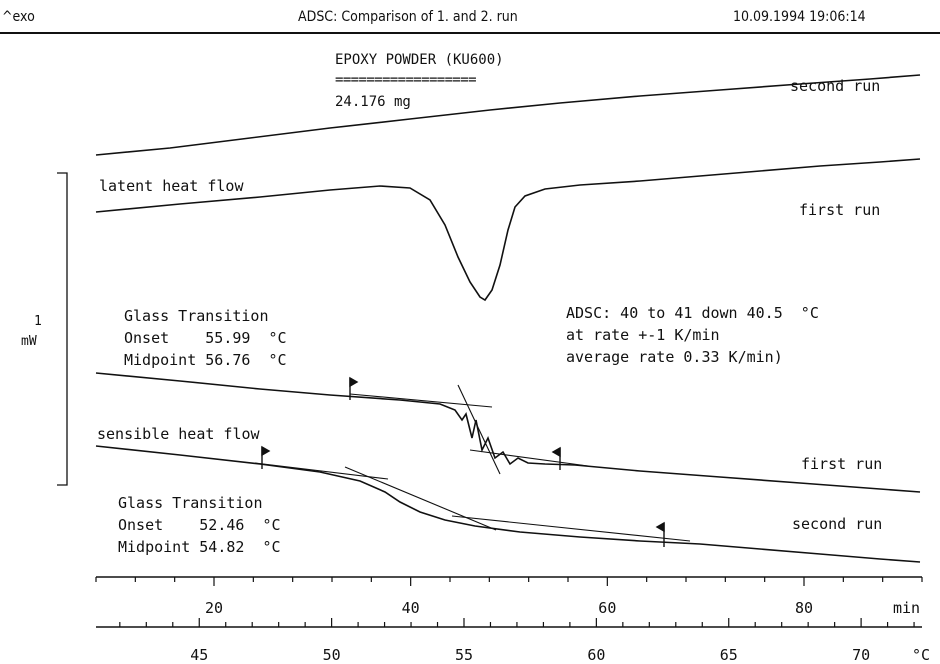  Describe the element at coordinates (62, 329) in the screenshot. I see `scale-bar` at that location.